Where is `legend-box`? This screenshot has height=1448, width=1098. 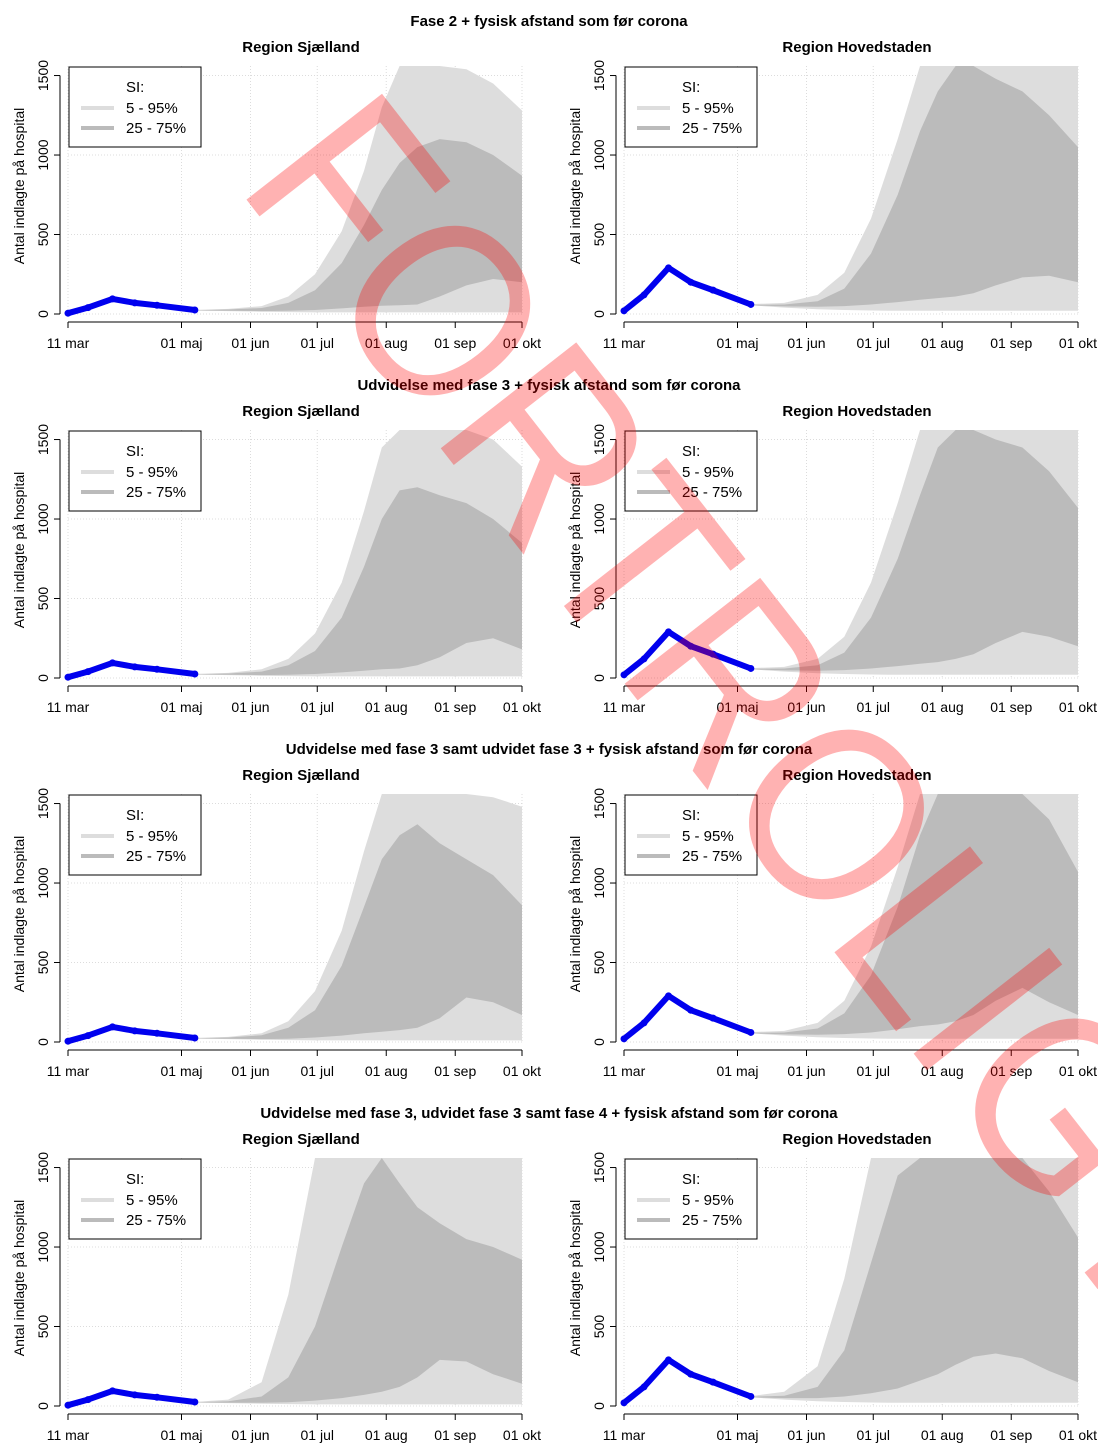 legend-box is located at coordinates (135, 471).